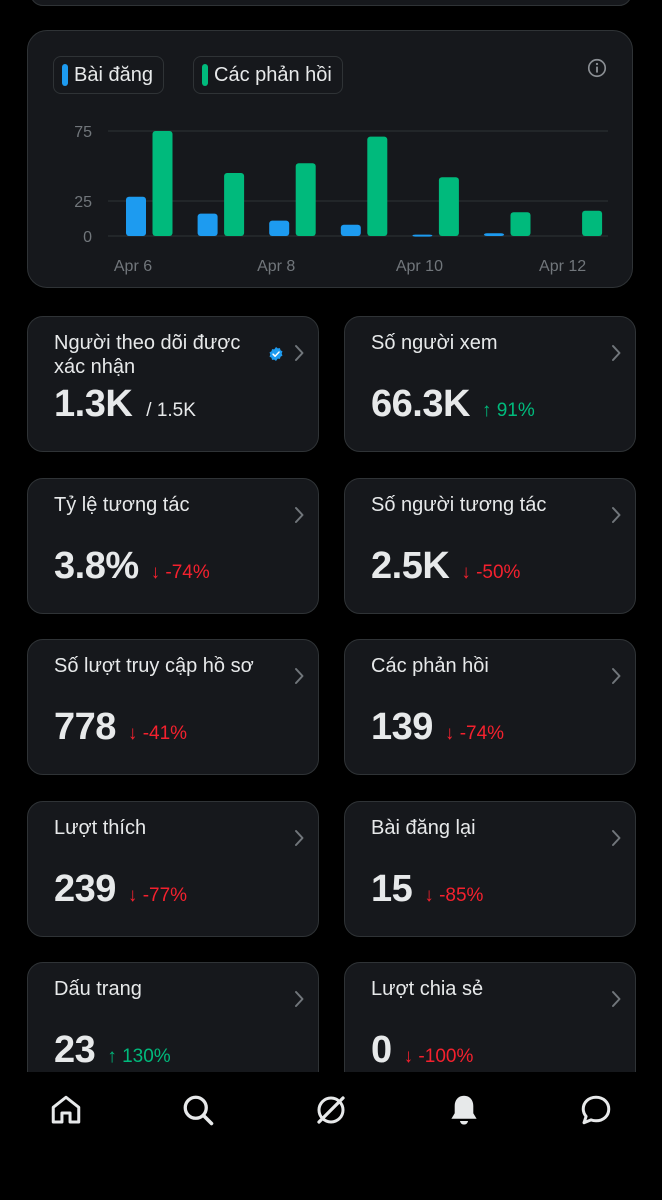 The width and height of the screenshot is (662, 1200). Describe the element at coordinates (430, 666) in the screenshot. I see `stat-title: Các phản hồi` at that location.